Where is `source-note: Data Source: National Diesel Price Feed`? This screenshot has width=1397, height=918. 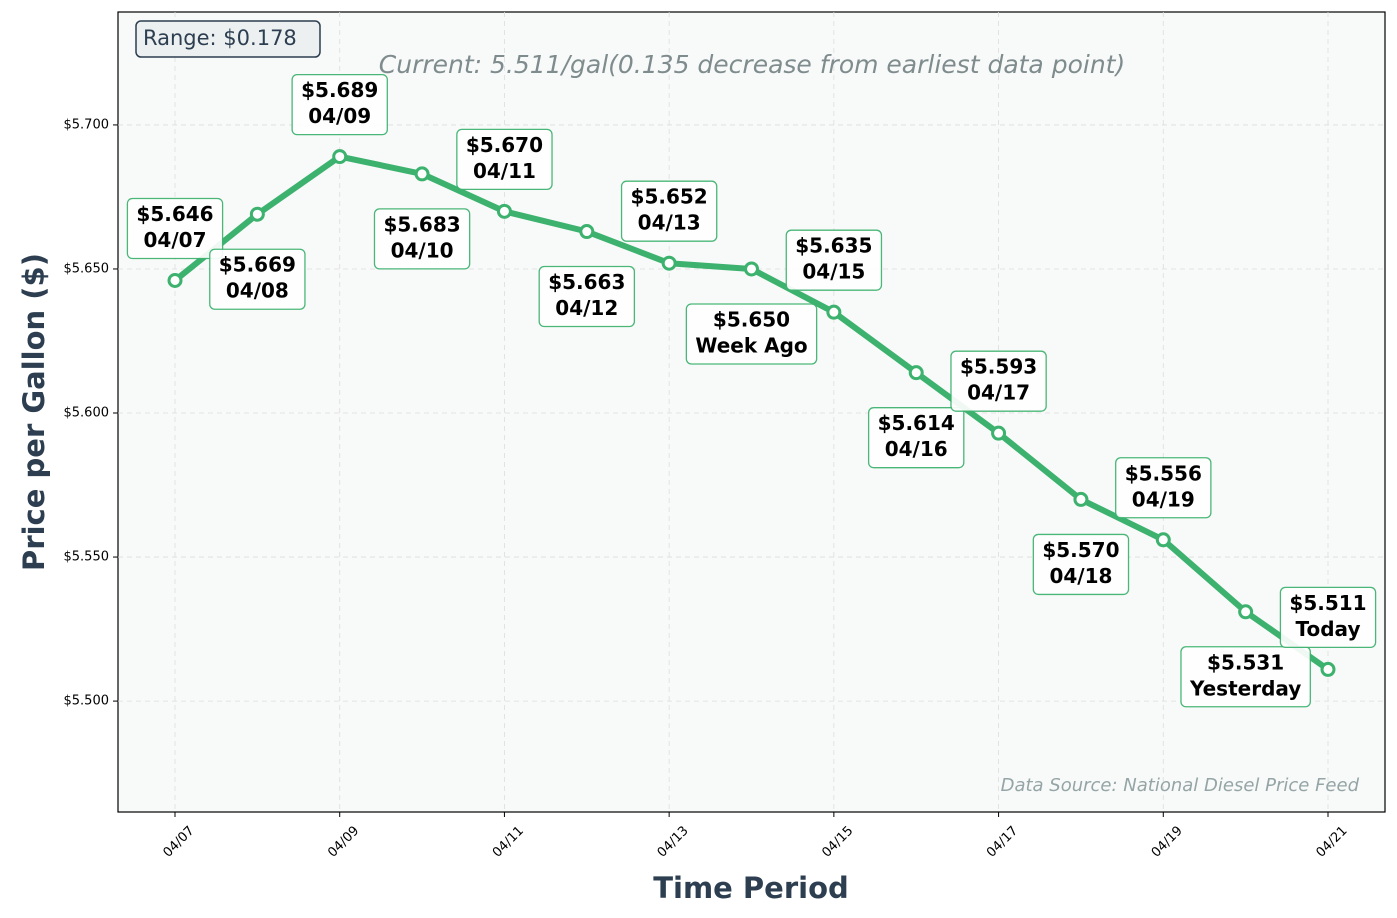
source-note: Data Source: National Diesel Price Feed is located at coordinates (1180, 785).